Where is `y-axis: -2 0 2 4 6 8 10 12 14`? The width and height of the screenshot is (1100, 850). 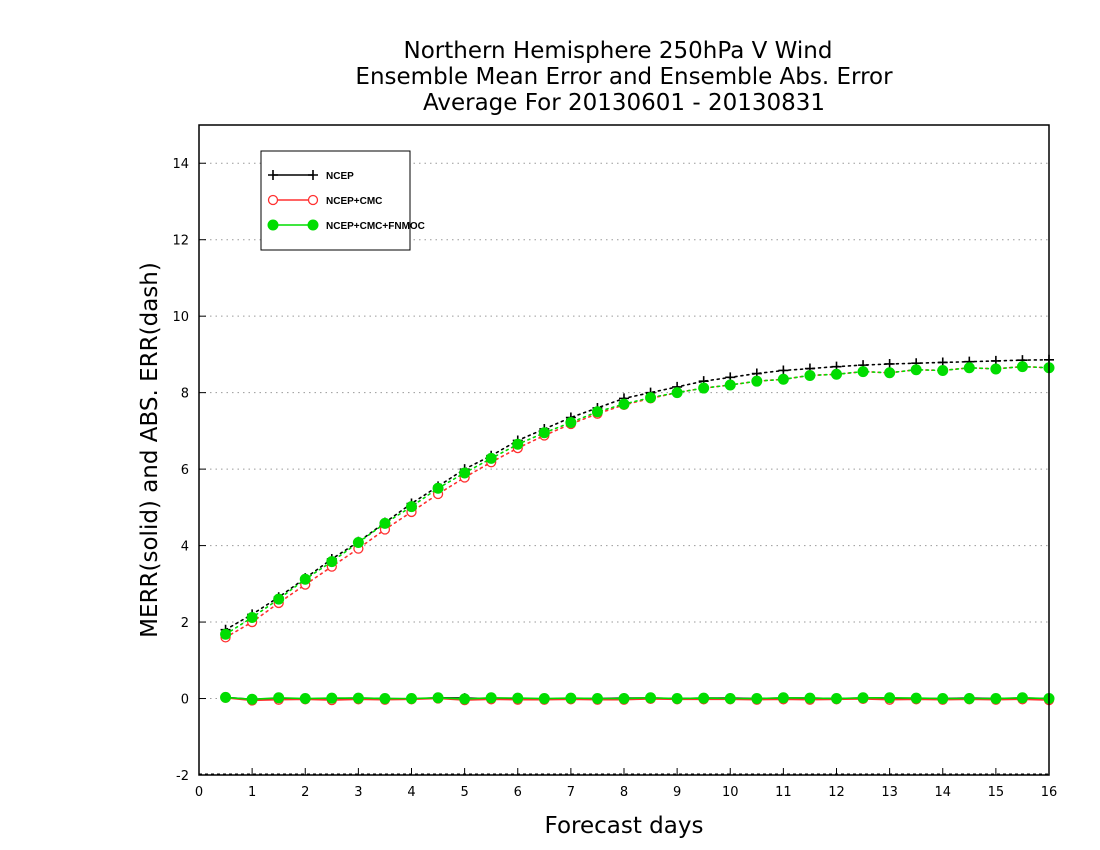 y-axis: -2 0 2 4 6 8 10 12 14 is located at coordinates (189, 470).